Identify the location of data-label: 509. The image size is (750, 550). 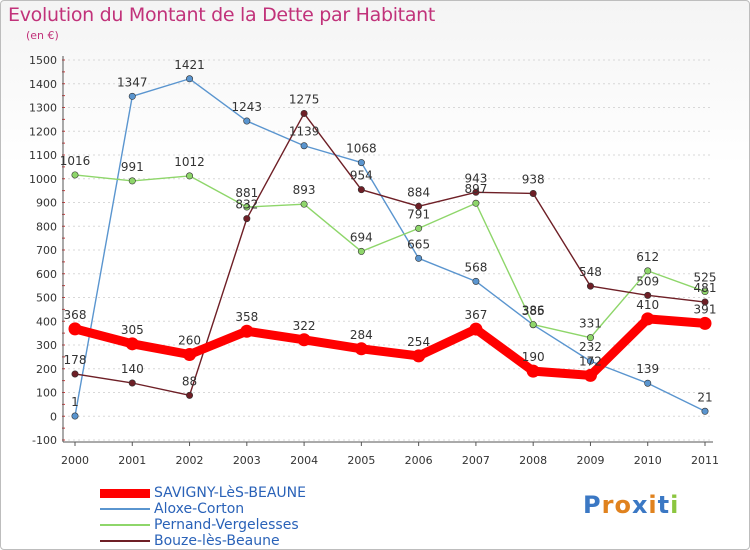
(647, 281).